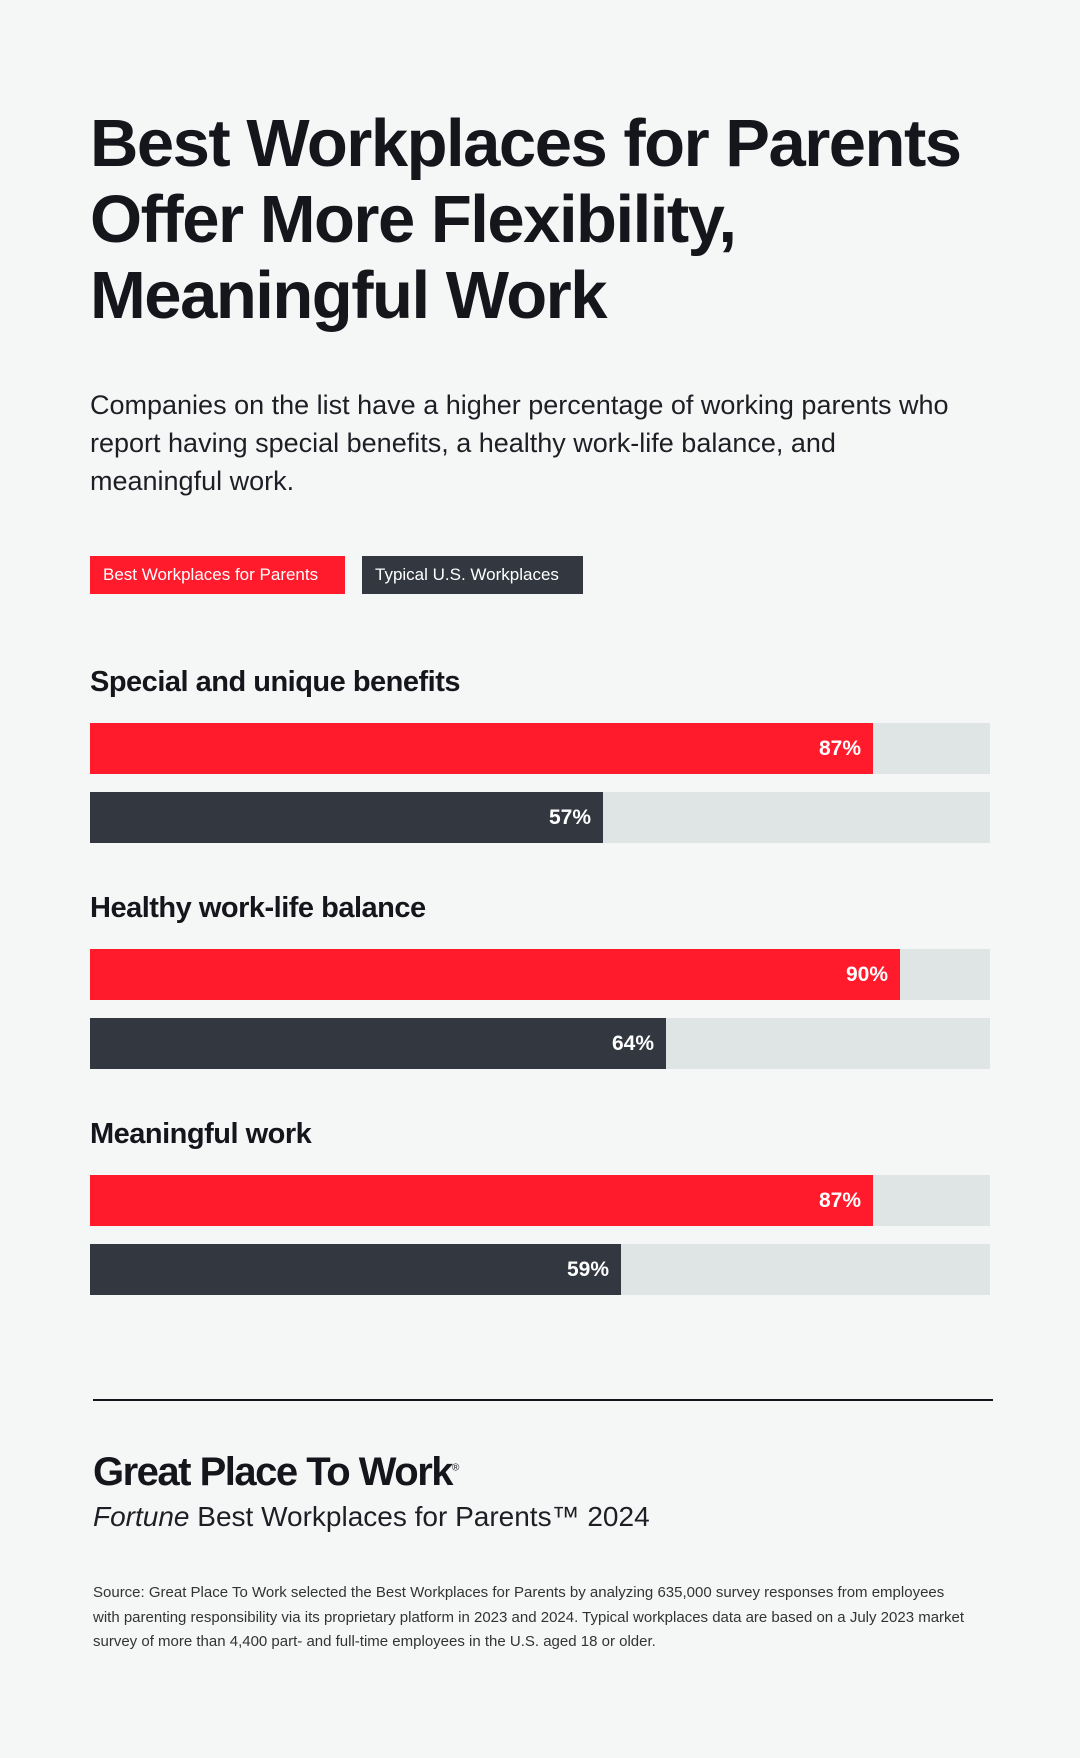 Image resolution: width=1080 pixels, height=1758 pixels. Describe the element at coordinates (587, 1269) in the screenshot. I see `bar-value-label: 59%` at that location.